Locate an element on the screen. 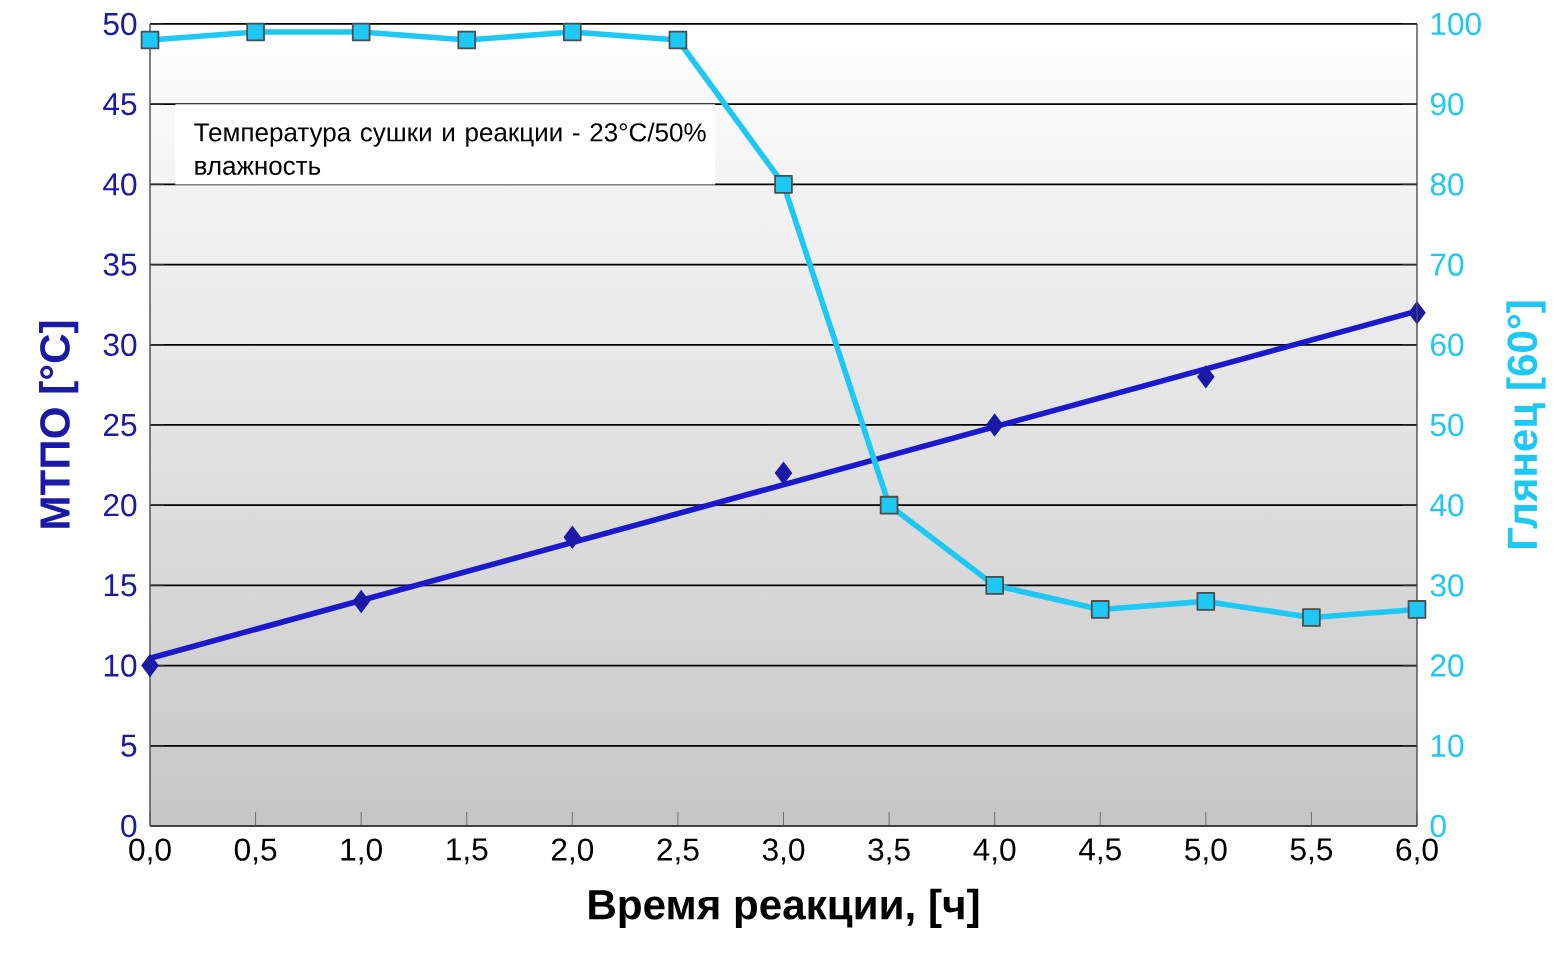 Image resolution: width=1562 pixels, height=965 pixels. y2-tick-label: 90 is located at coordinates (1447, 104).